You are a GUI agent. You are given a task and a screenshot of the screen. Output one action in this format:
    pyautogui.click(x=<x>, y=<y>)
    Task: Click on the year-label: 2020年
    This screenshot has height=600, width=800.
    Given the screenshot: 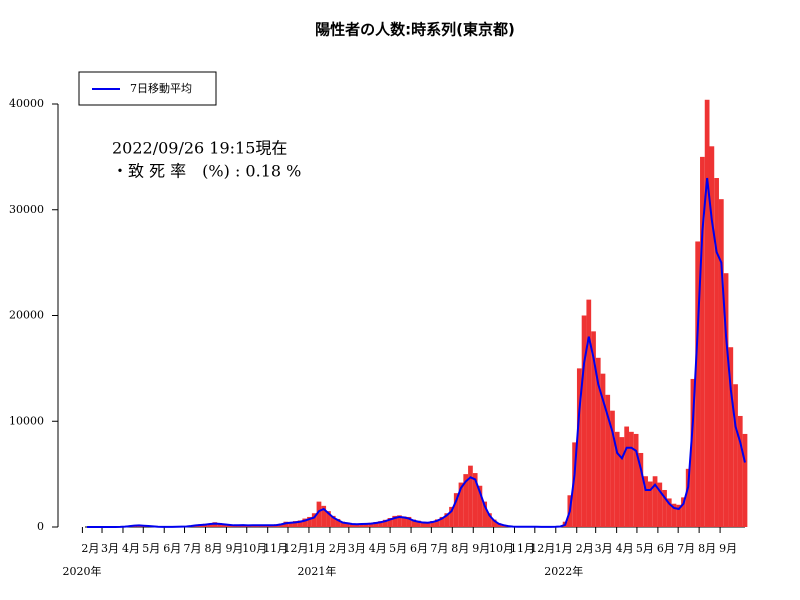 What is the action you would take?
    pyautogui.click(x=82, y=571)
    